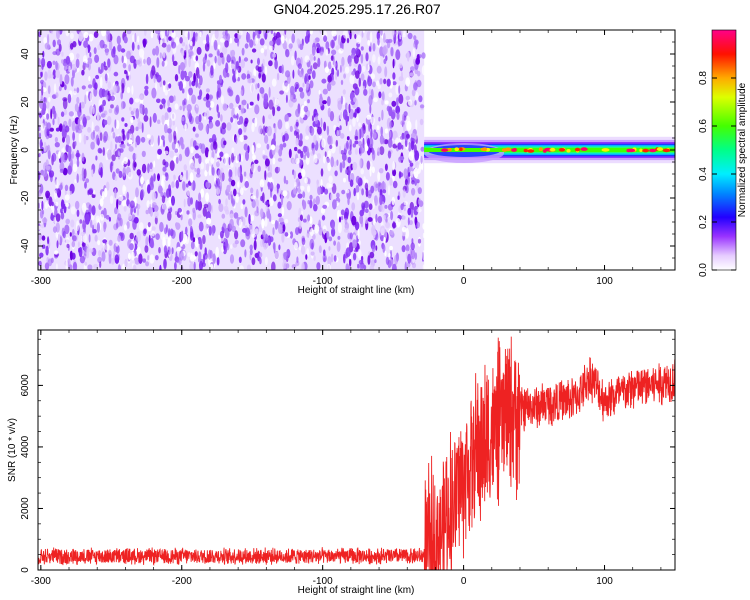  Describe the element at coordinates (25, 245) in the screenshot. I see `y-tick-label: -40` at that location.